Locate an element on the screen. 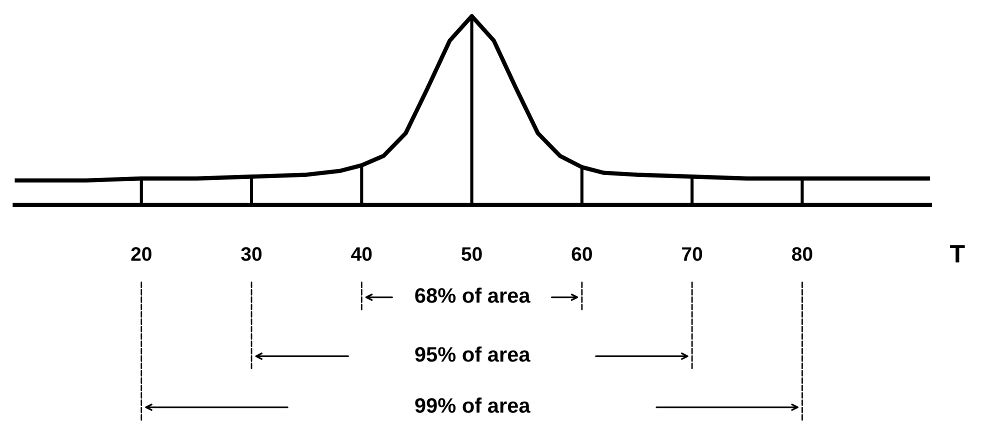 This screenshot has height=427, width=982. x-tick-label: 30 is located at coordinates (251, 254).